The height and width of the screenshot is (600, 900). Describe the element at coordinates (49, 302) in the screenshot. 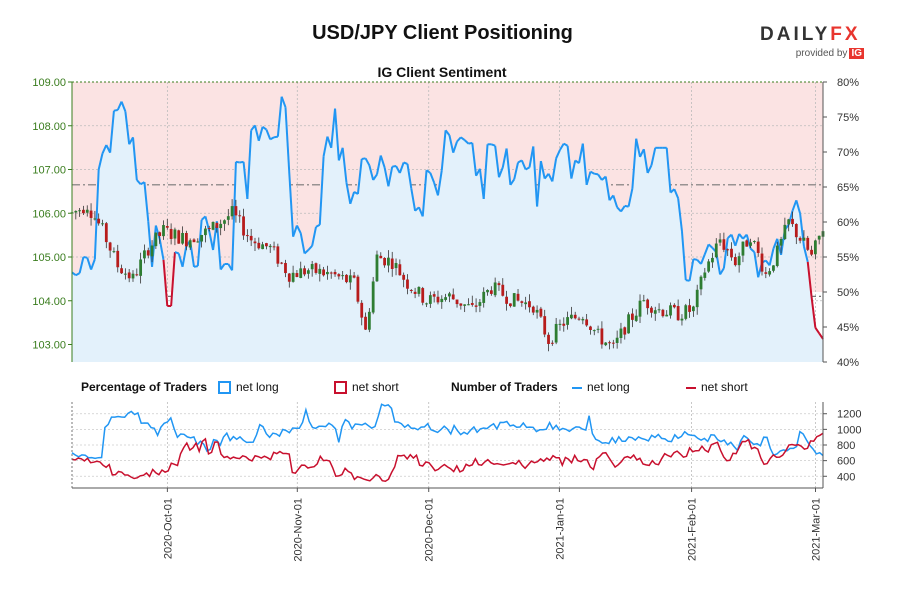

I see `left-tick-label: 104.00` at that location.